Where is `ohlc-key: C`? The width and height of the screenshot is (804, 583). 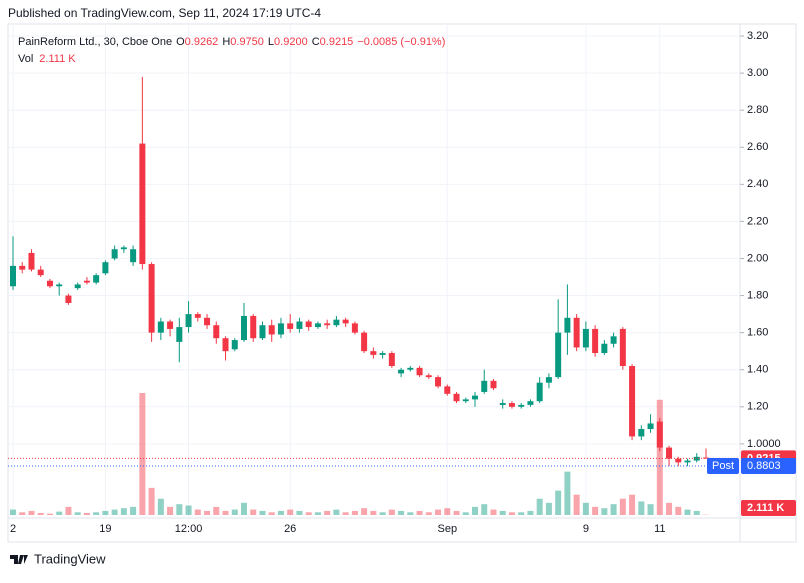
ohlc-key: C is located at coordinates (316, 42).